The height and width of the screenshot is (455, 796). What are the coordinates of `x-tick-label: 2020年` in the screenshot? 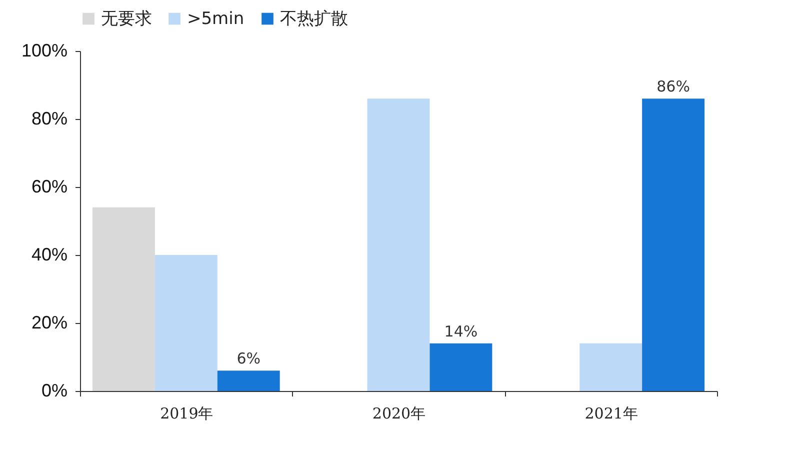 It's located at (399, 413).